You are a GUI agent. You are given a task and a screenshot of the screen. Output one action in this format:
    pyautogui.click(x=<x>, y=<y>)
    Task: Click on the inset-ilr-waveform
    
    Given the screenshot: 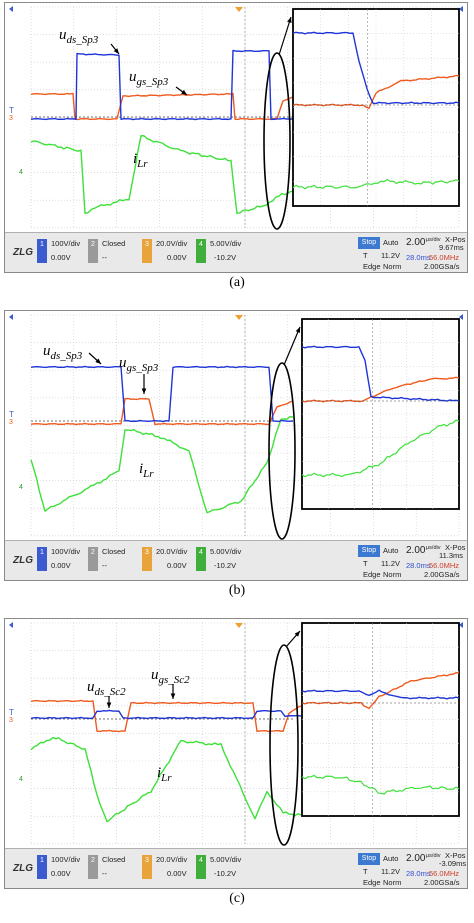 What is the action you would take?
    pyautogui.click(x=376, y=184)
    